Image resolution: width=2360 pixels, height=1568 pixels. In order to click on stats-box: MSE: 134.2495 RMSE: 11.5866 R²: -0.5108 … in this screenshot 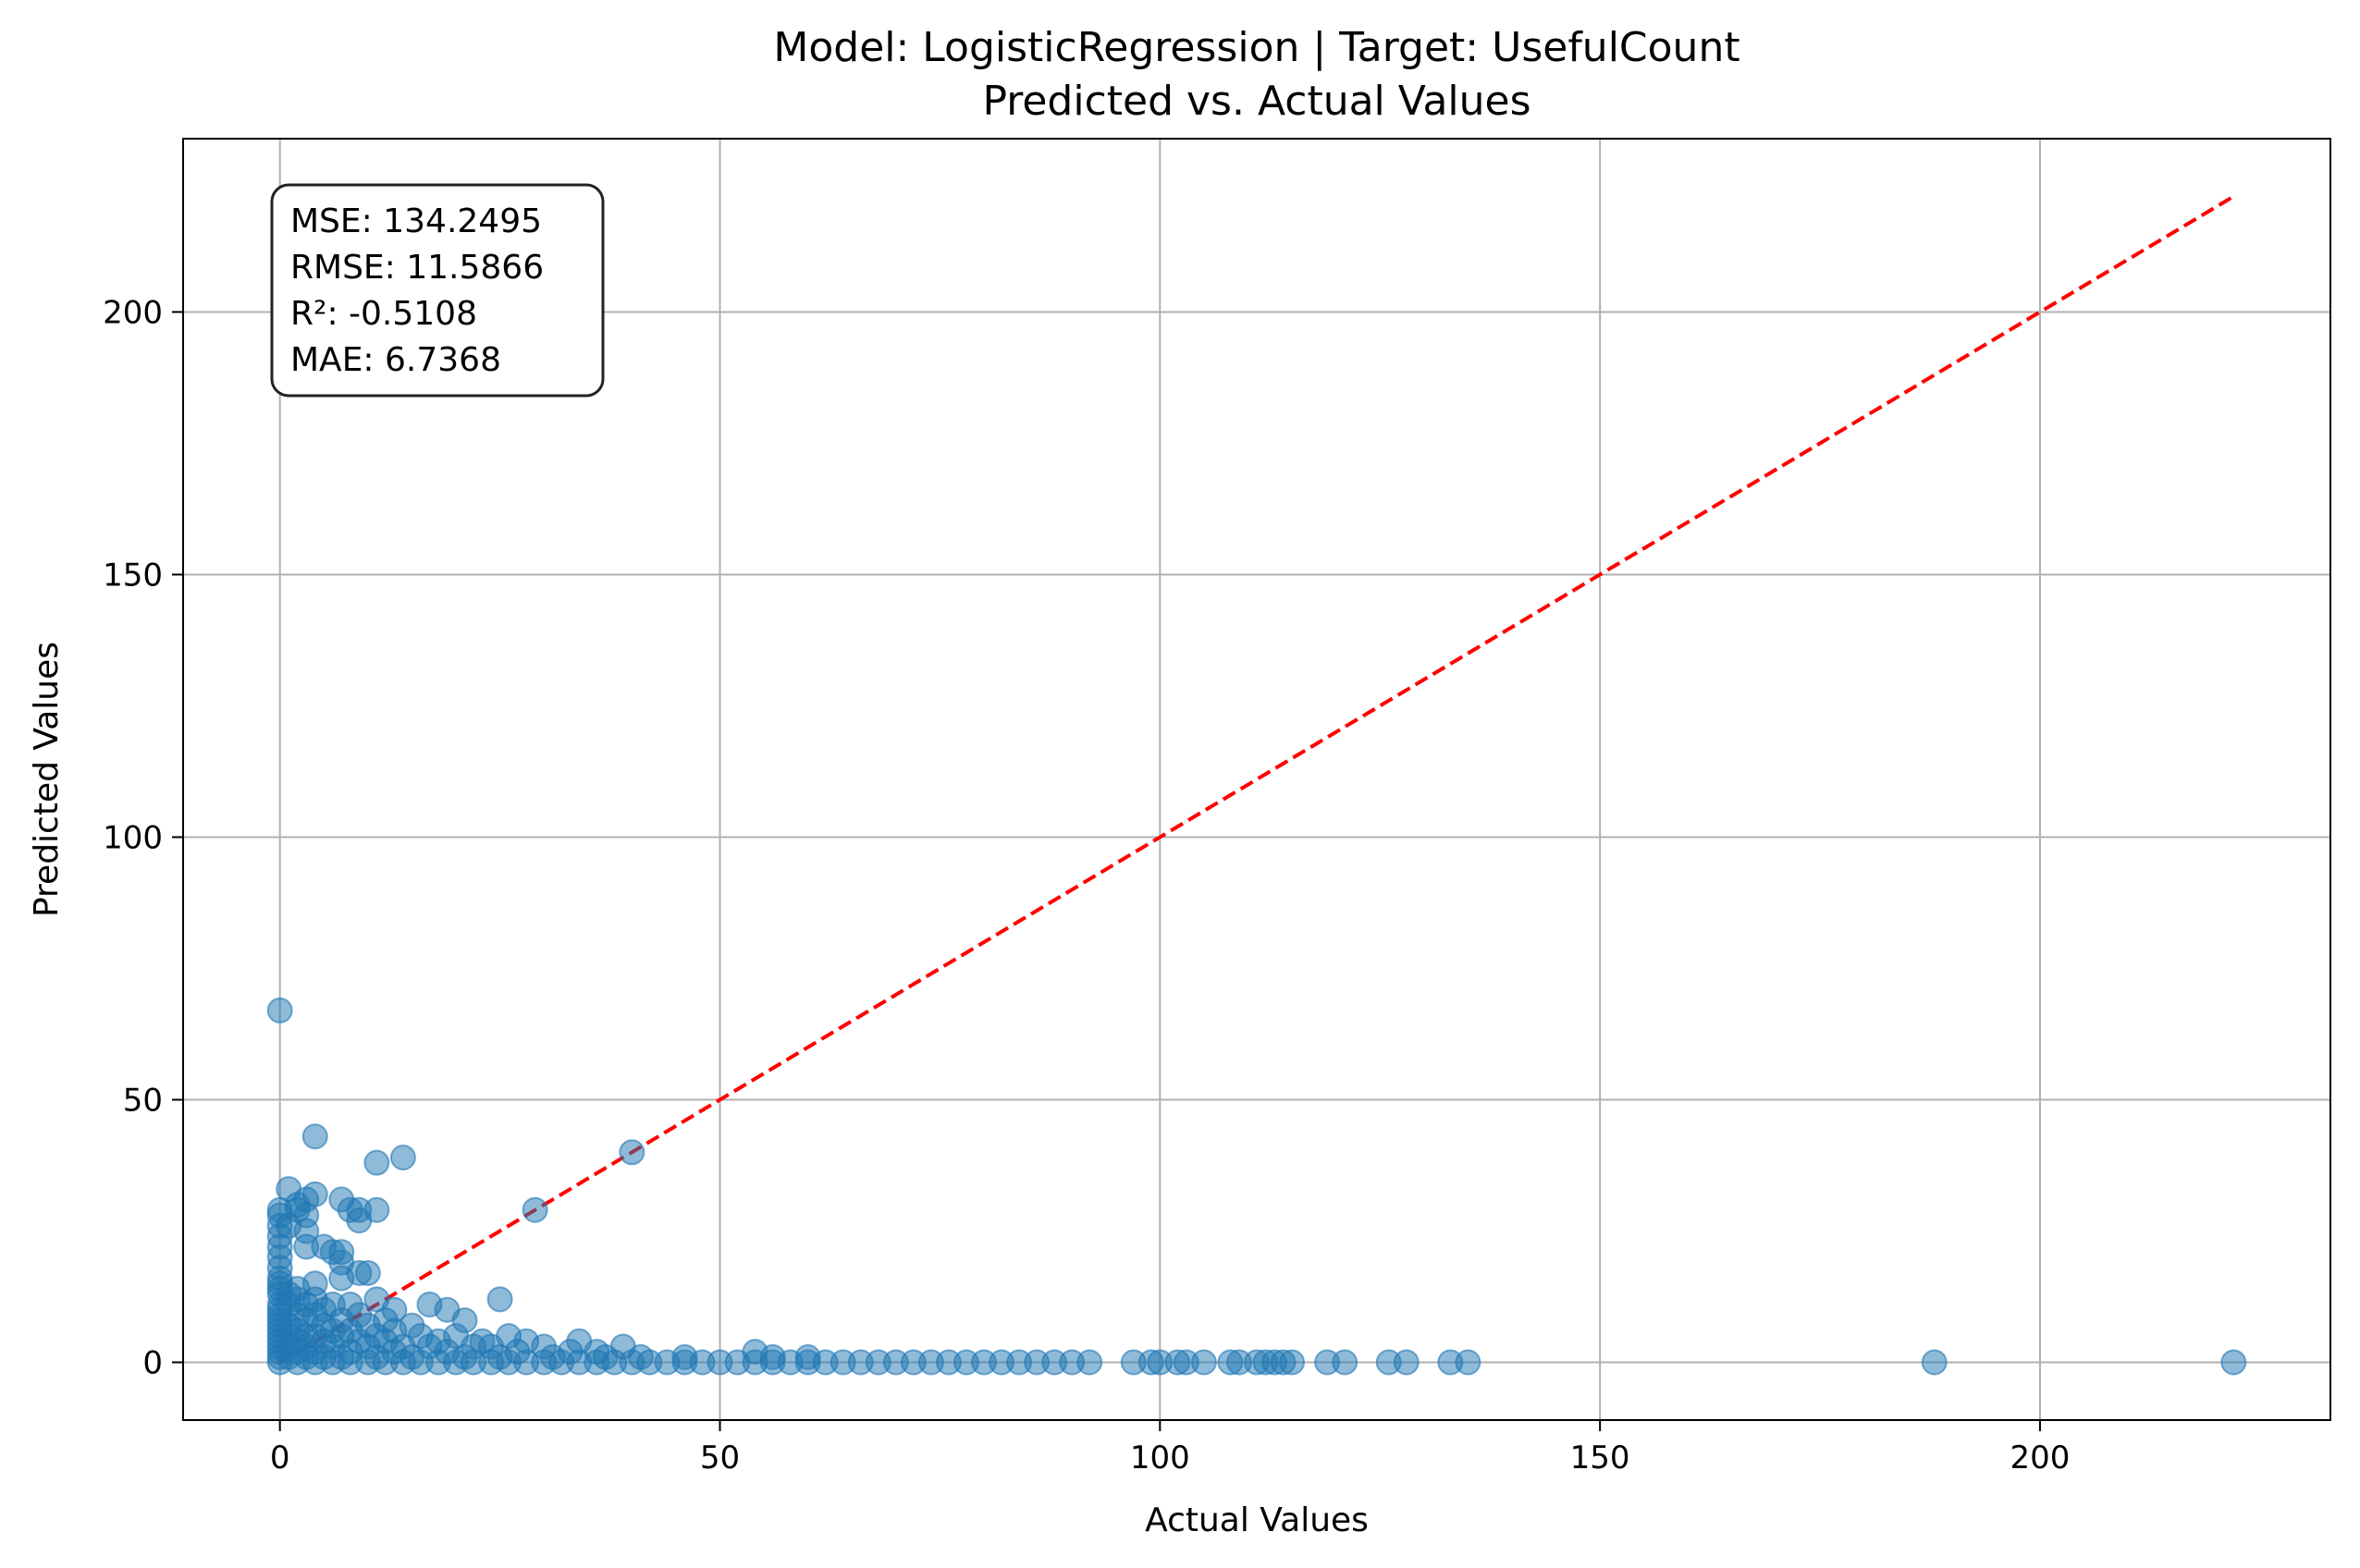, I will do `click(438, 290)`.